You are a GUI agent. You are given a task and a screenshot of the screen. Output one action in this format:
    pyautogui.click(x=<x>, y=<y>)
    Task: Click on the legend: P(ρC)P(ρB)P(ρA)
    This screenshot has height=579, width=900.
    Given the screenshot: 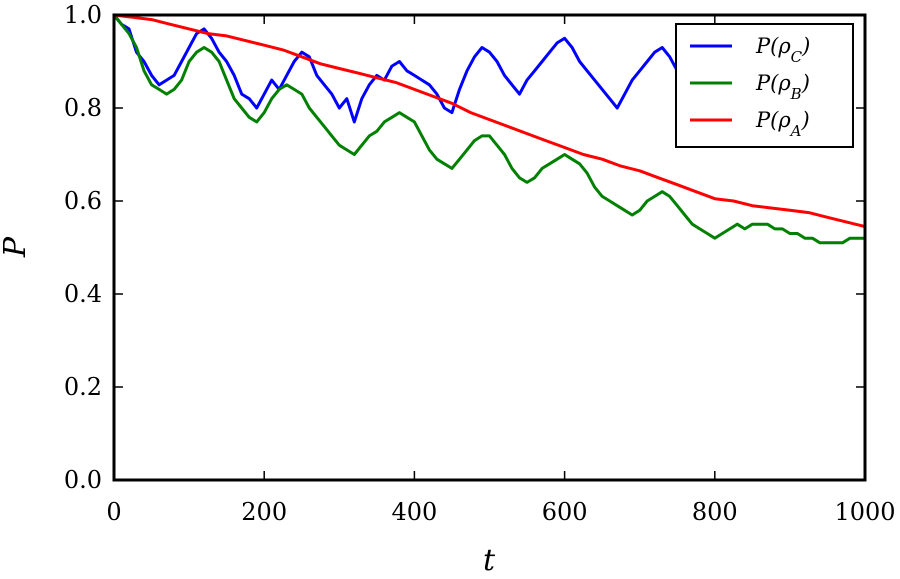 What is the action you would take?
    pyautogui.click(x=764, y=85)
    